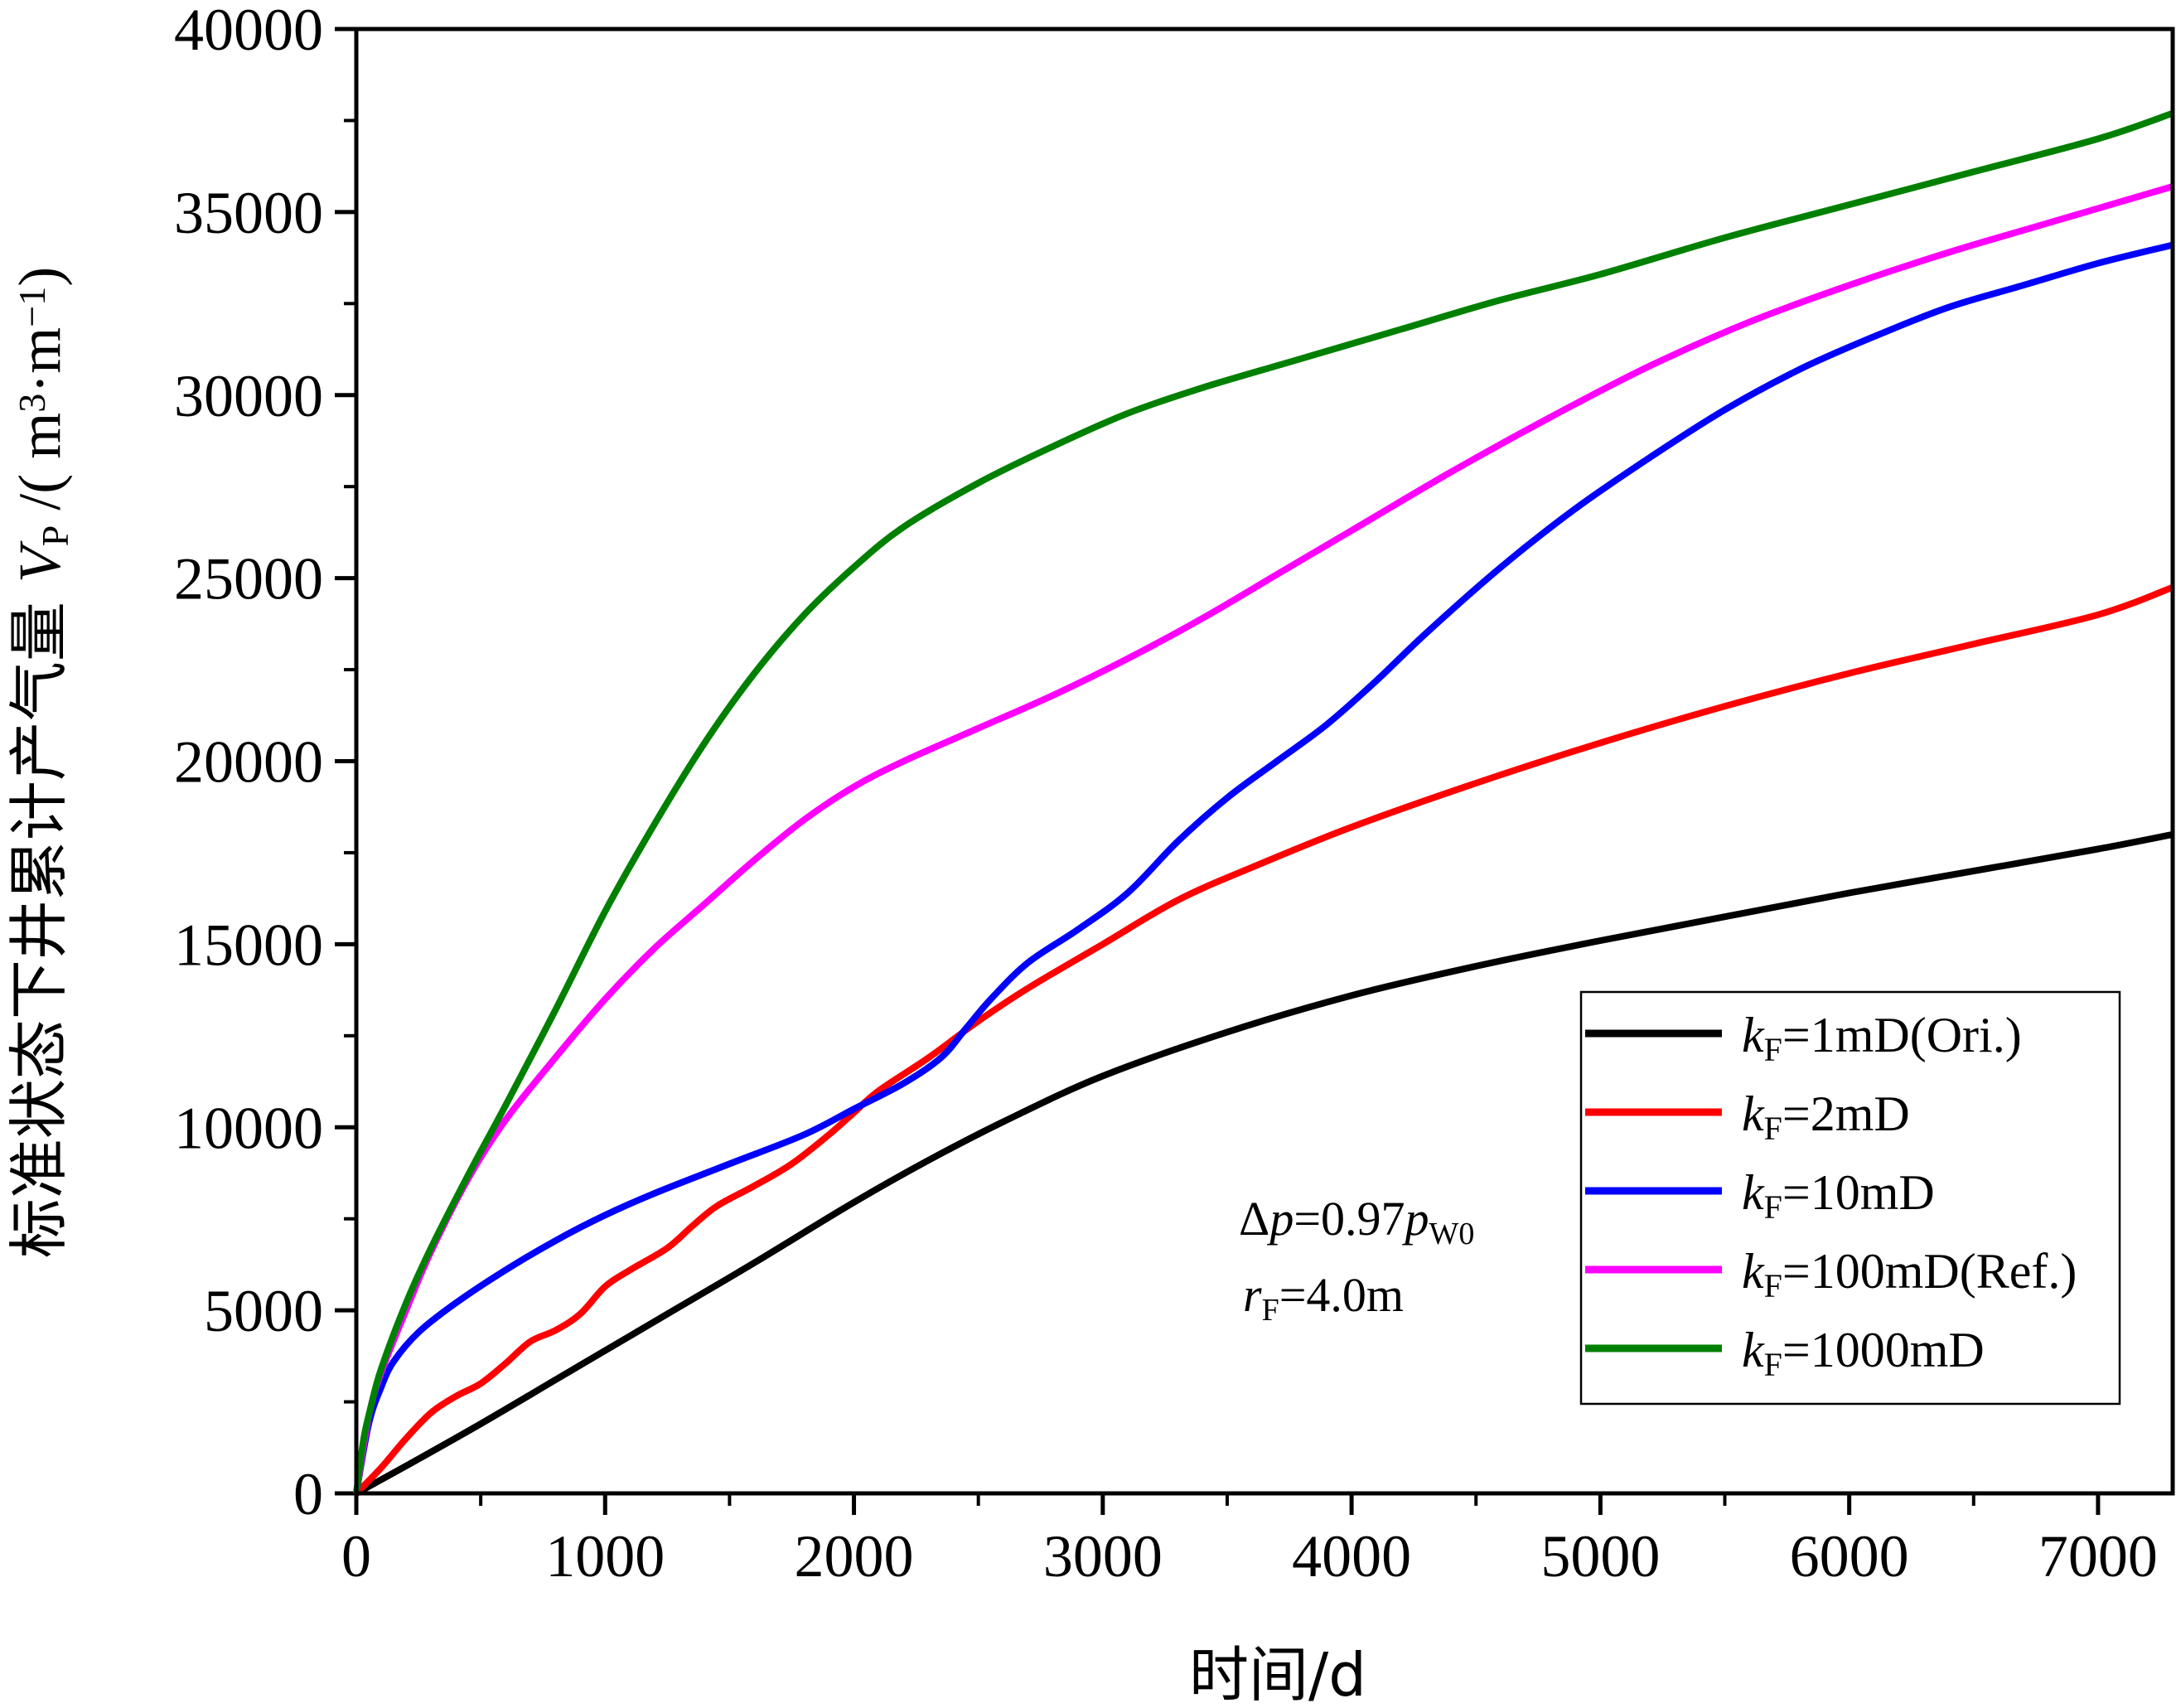 This screenshot has height=1708, width=2176. I want to click on legend-box, so click(1850, 1198).